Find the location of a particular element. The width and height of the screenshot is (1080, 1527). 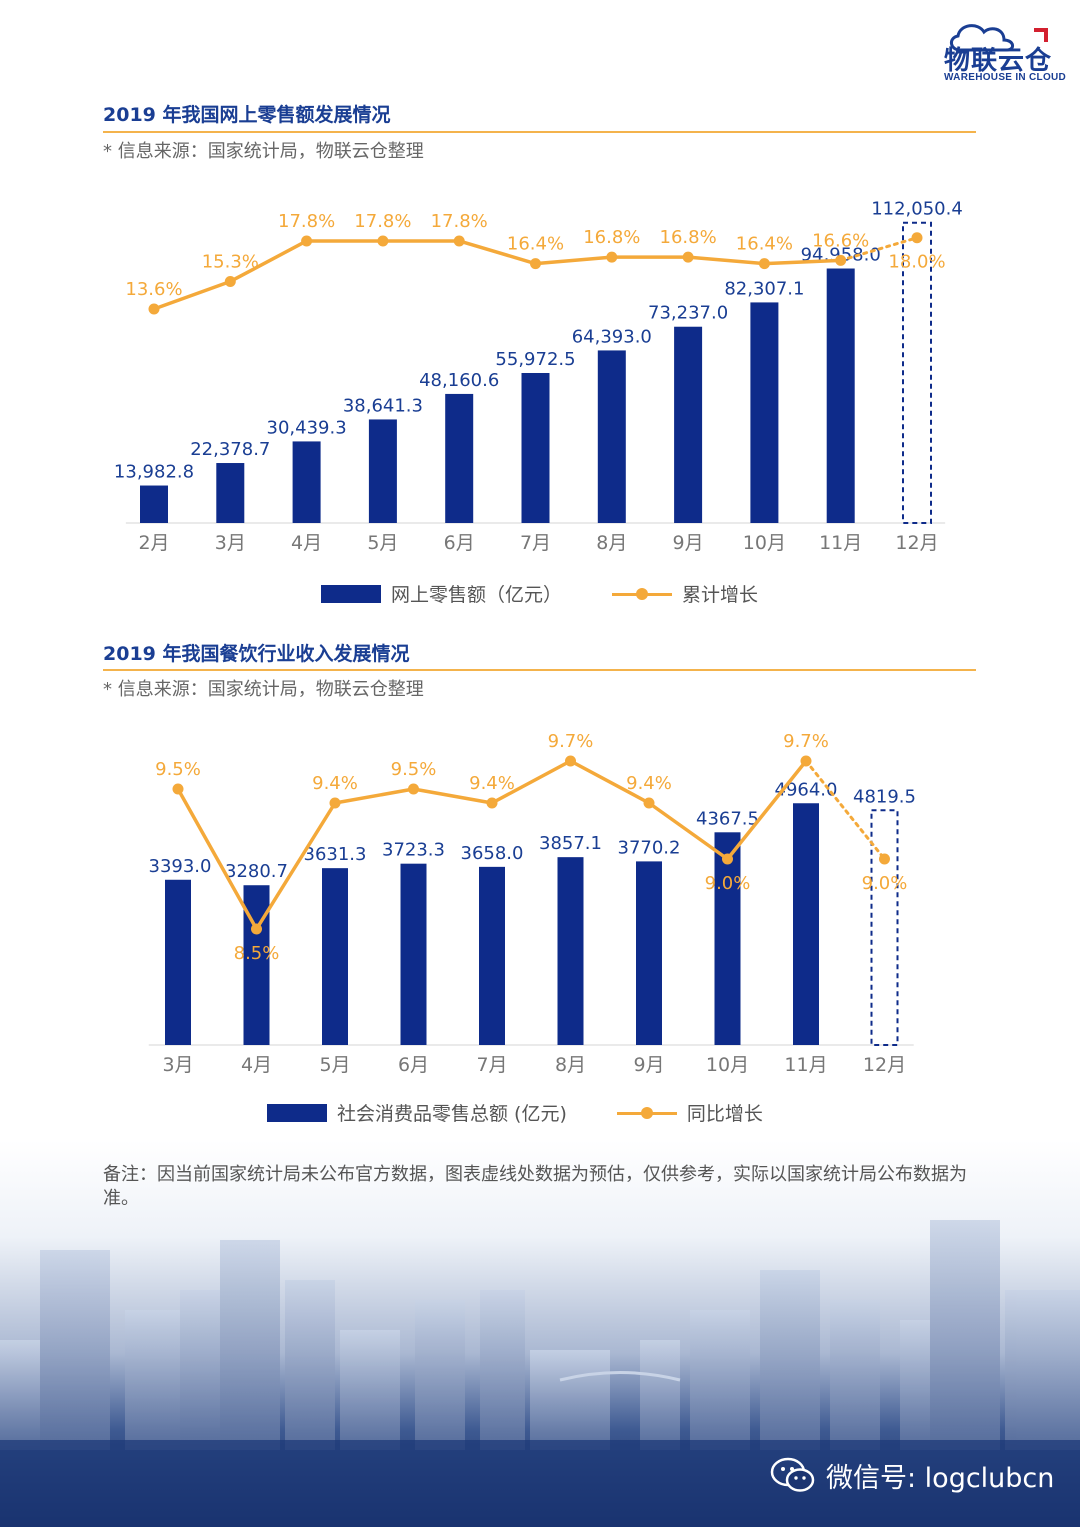

bar-value-label: 4964.0 is located at coordinates (806, 789).